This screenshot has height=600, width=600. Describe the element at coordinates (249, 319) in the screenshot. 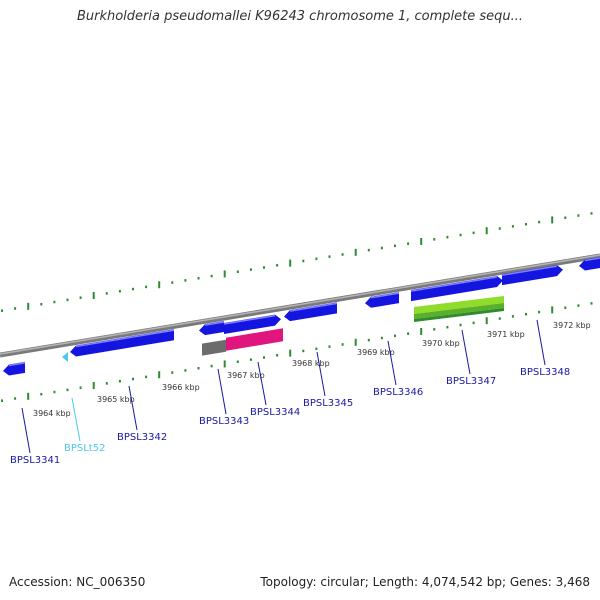

I see `gene-bpsl3344-shade` at that location.